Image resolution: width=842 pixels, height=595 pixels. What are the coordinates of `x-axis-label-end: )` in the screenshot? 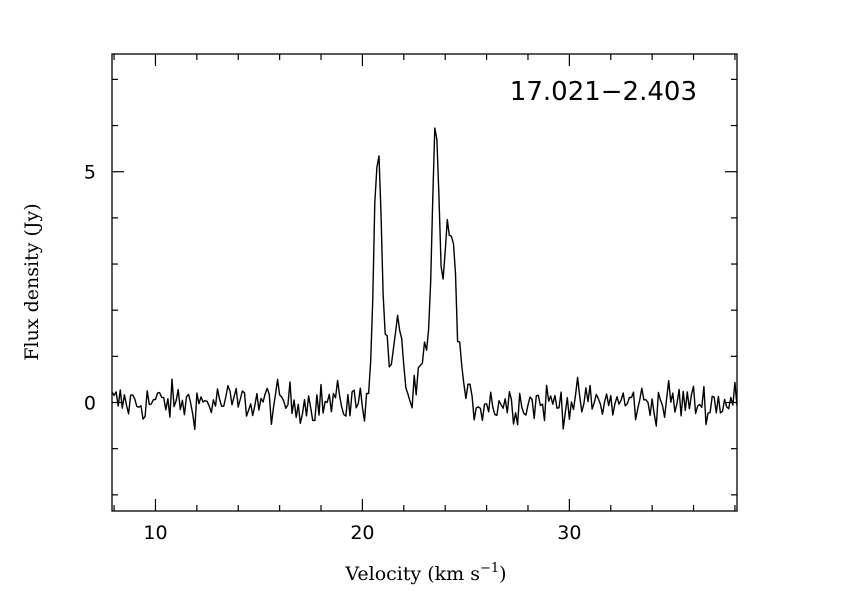 It's located at (502, 574).